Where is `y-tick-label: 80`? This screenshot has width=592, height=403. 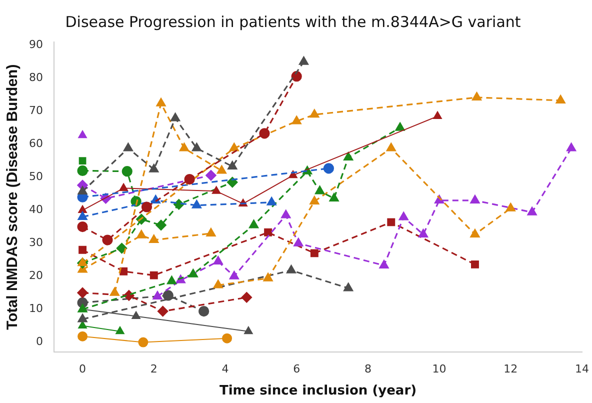 y-tick-label: 80 is located at coordinates (35, 77).